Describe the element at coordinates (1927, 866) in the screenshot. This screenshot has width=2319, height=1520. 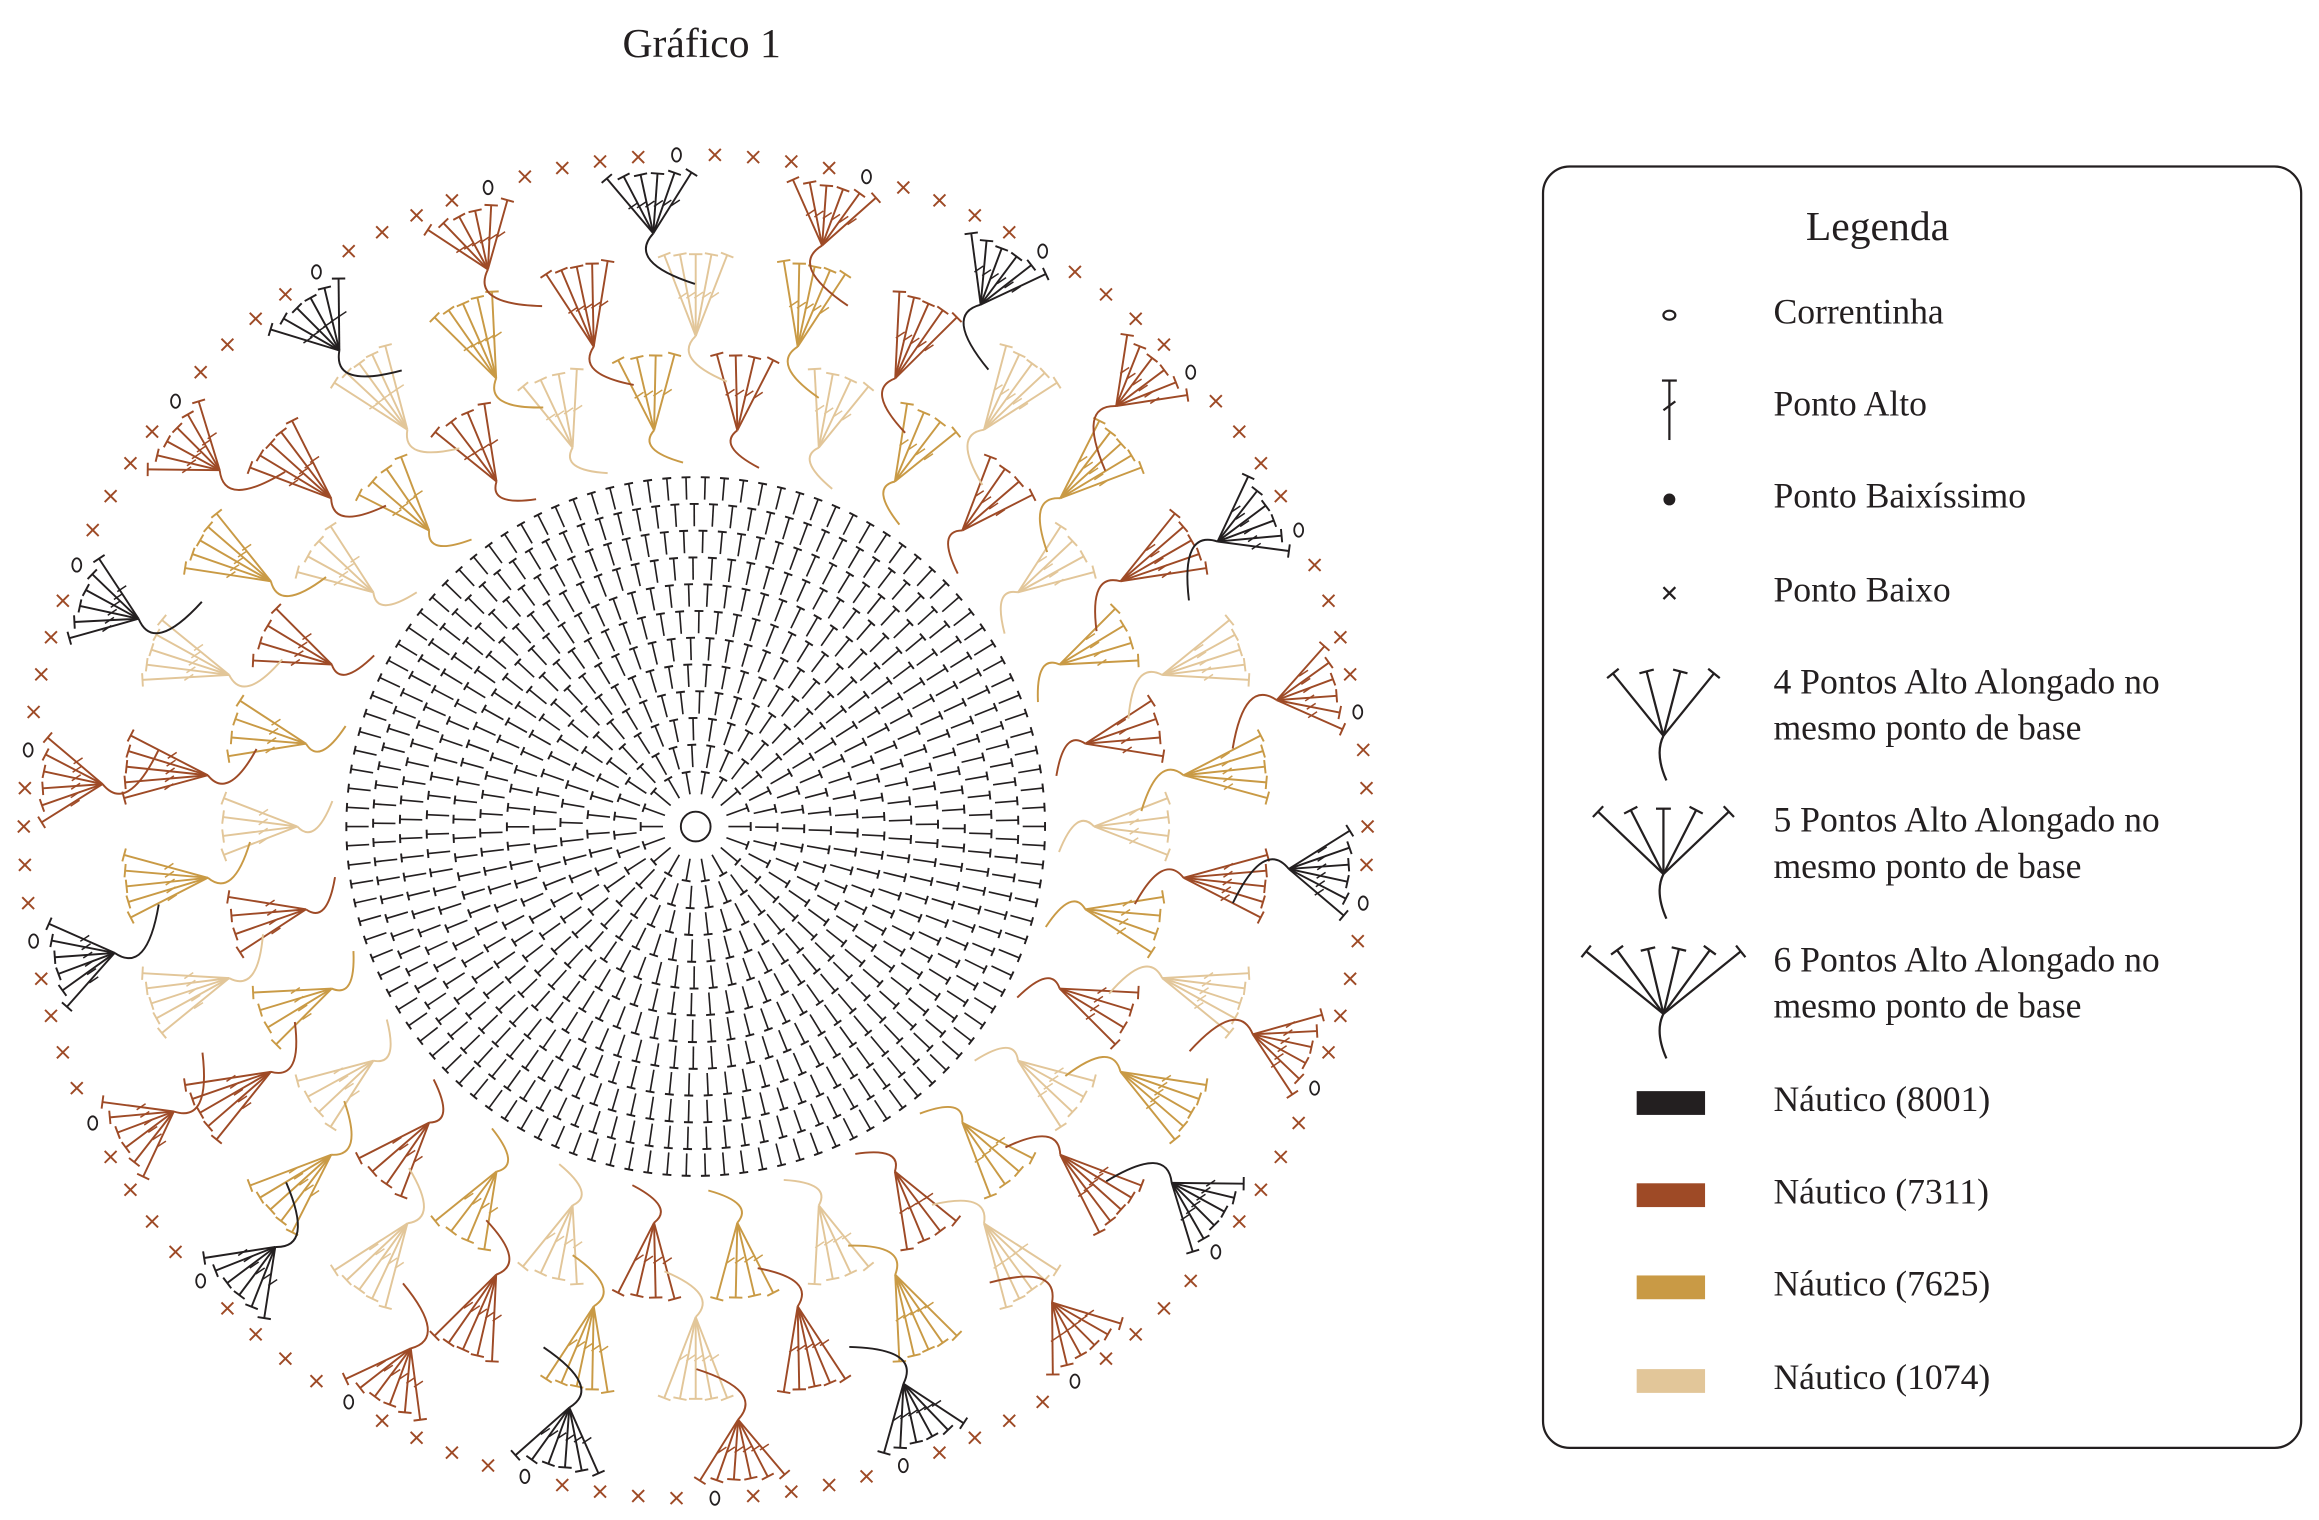
I see `legend-label: mesmo ponto de base` at that location.